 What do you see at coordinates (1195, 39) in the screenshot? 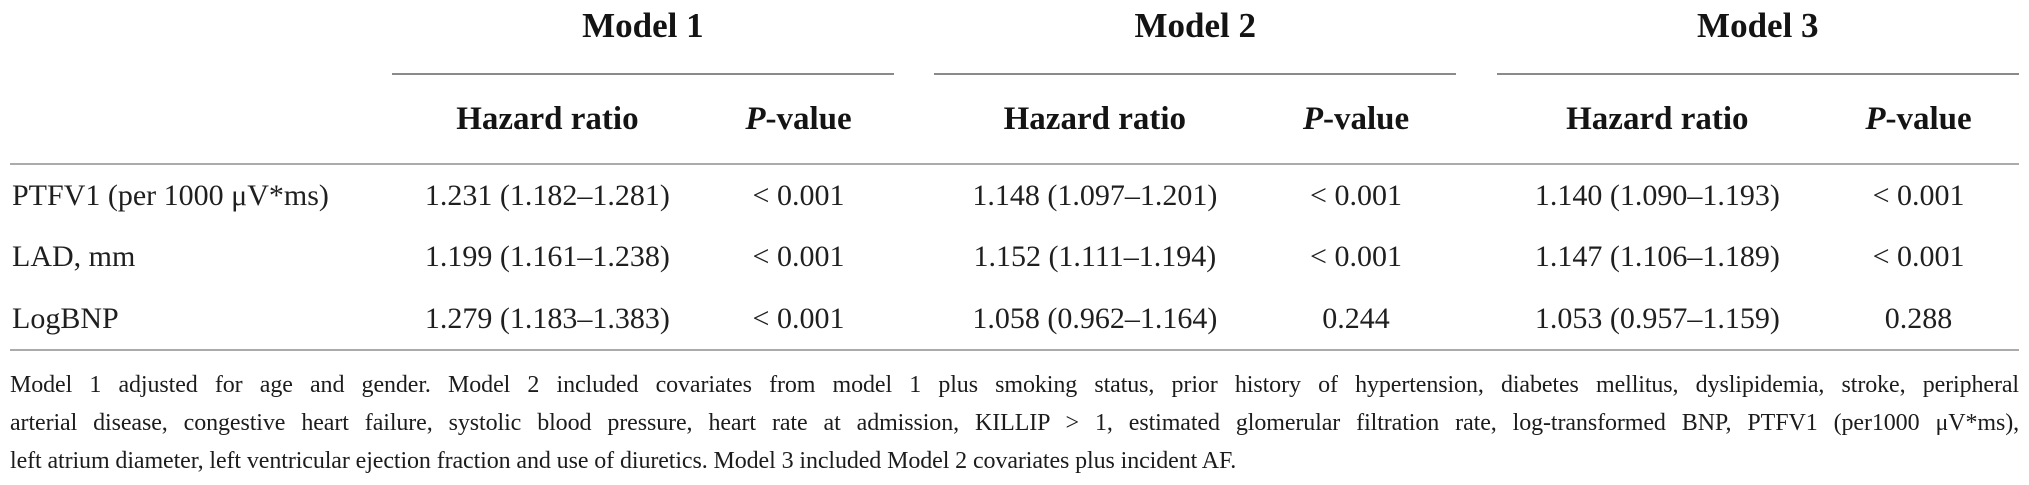
I see `model-2-header: Model 2` at bounding box center [1195, 39].